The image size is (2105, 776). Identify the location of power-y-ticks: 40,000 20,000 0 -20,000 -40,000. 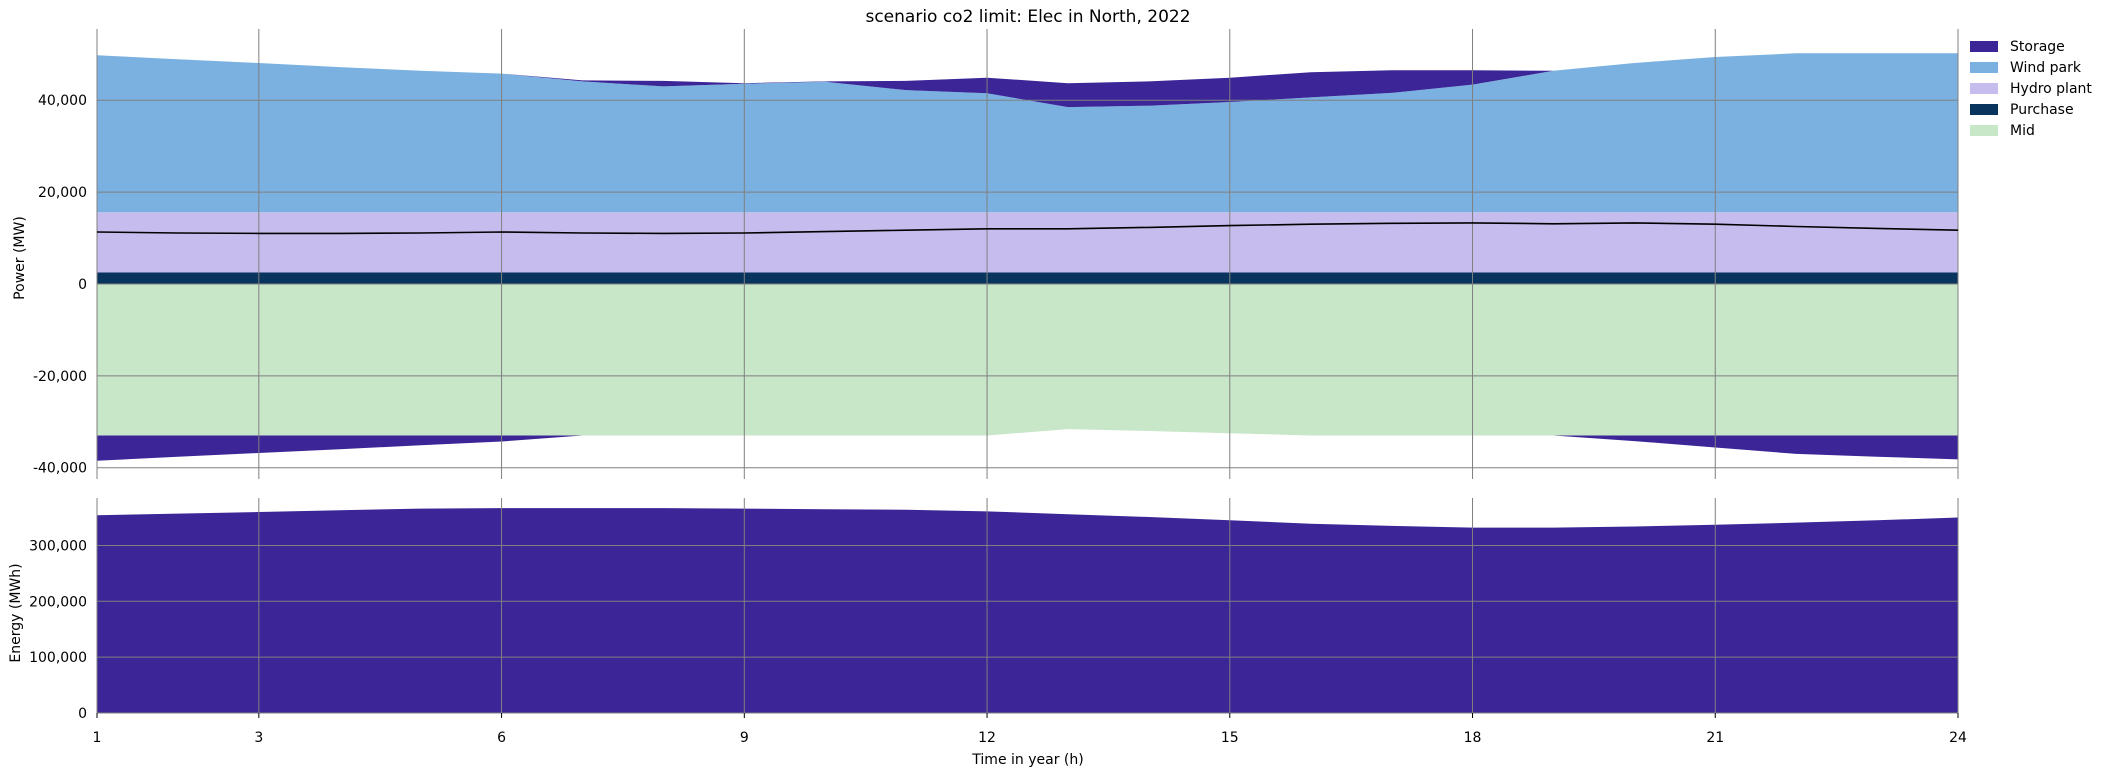
(60, 285).